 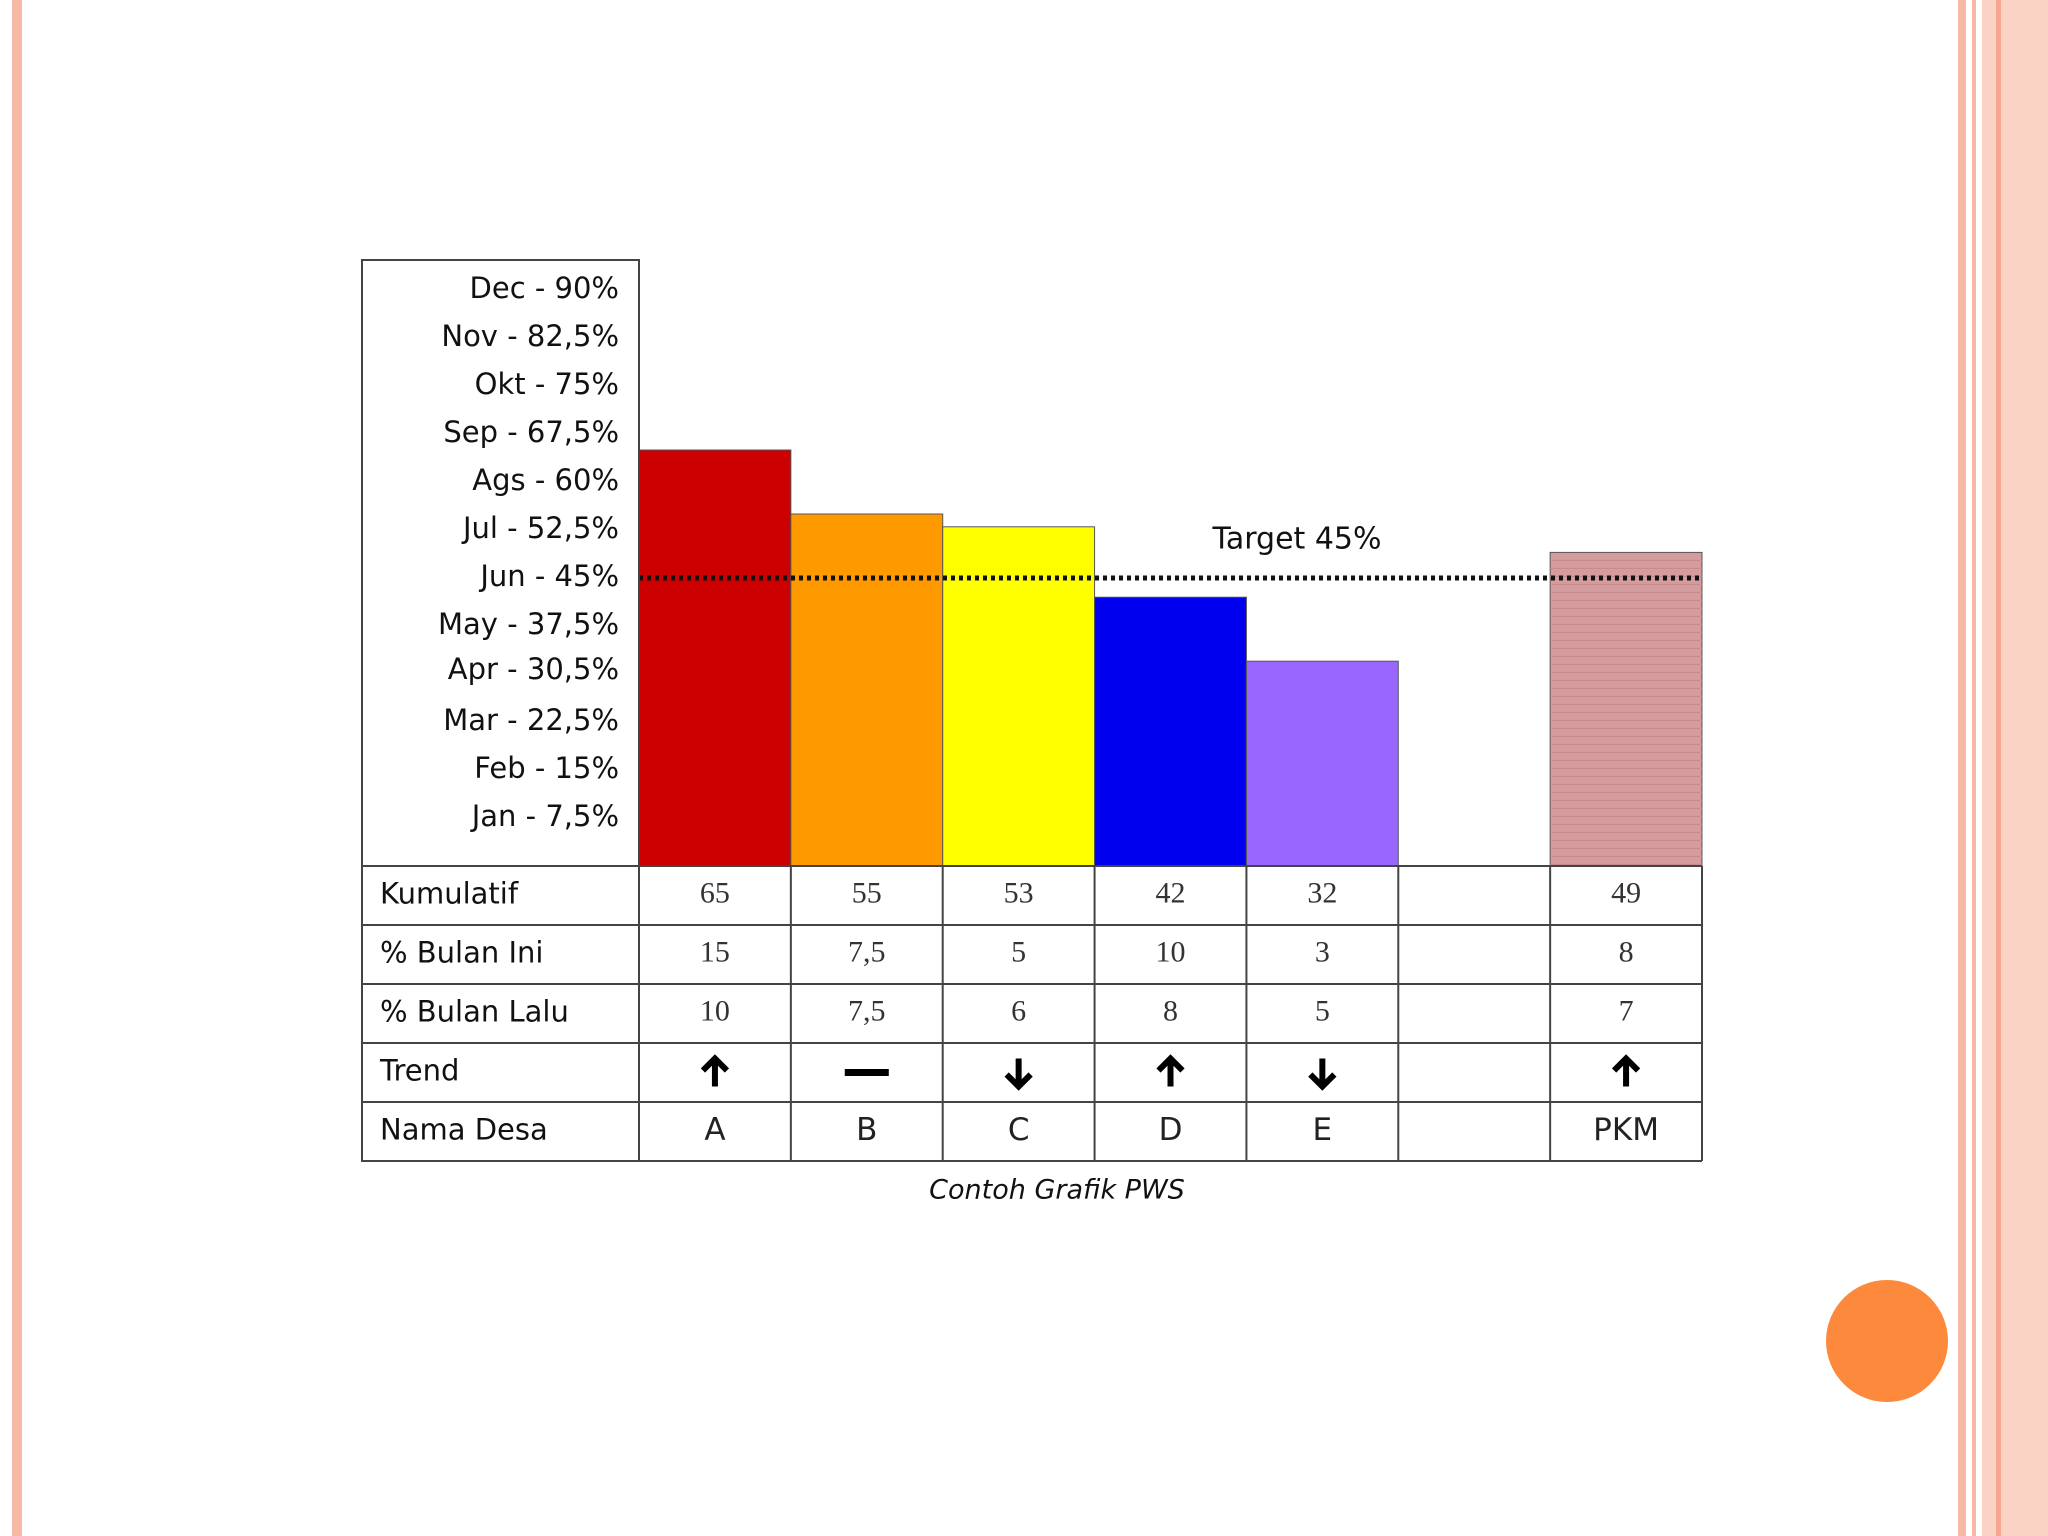 What do you see at coordinates (1171, 951) in the screenshot?
I see `this-month-value: 10` at bounding box center [1171, 951].